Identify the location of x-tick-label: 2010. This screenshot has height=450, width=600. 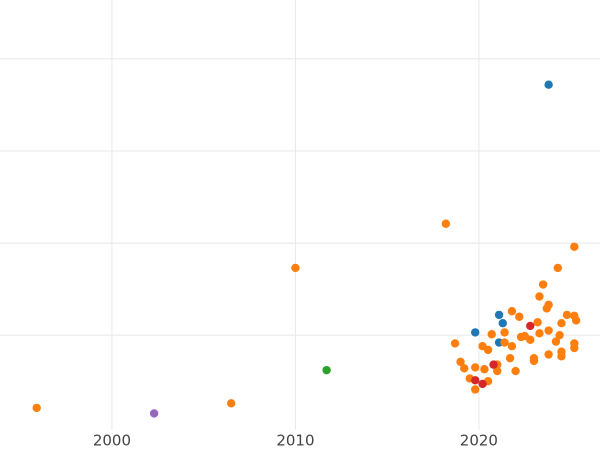
(295, 441).